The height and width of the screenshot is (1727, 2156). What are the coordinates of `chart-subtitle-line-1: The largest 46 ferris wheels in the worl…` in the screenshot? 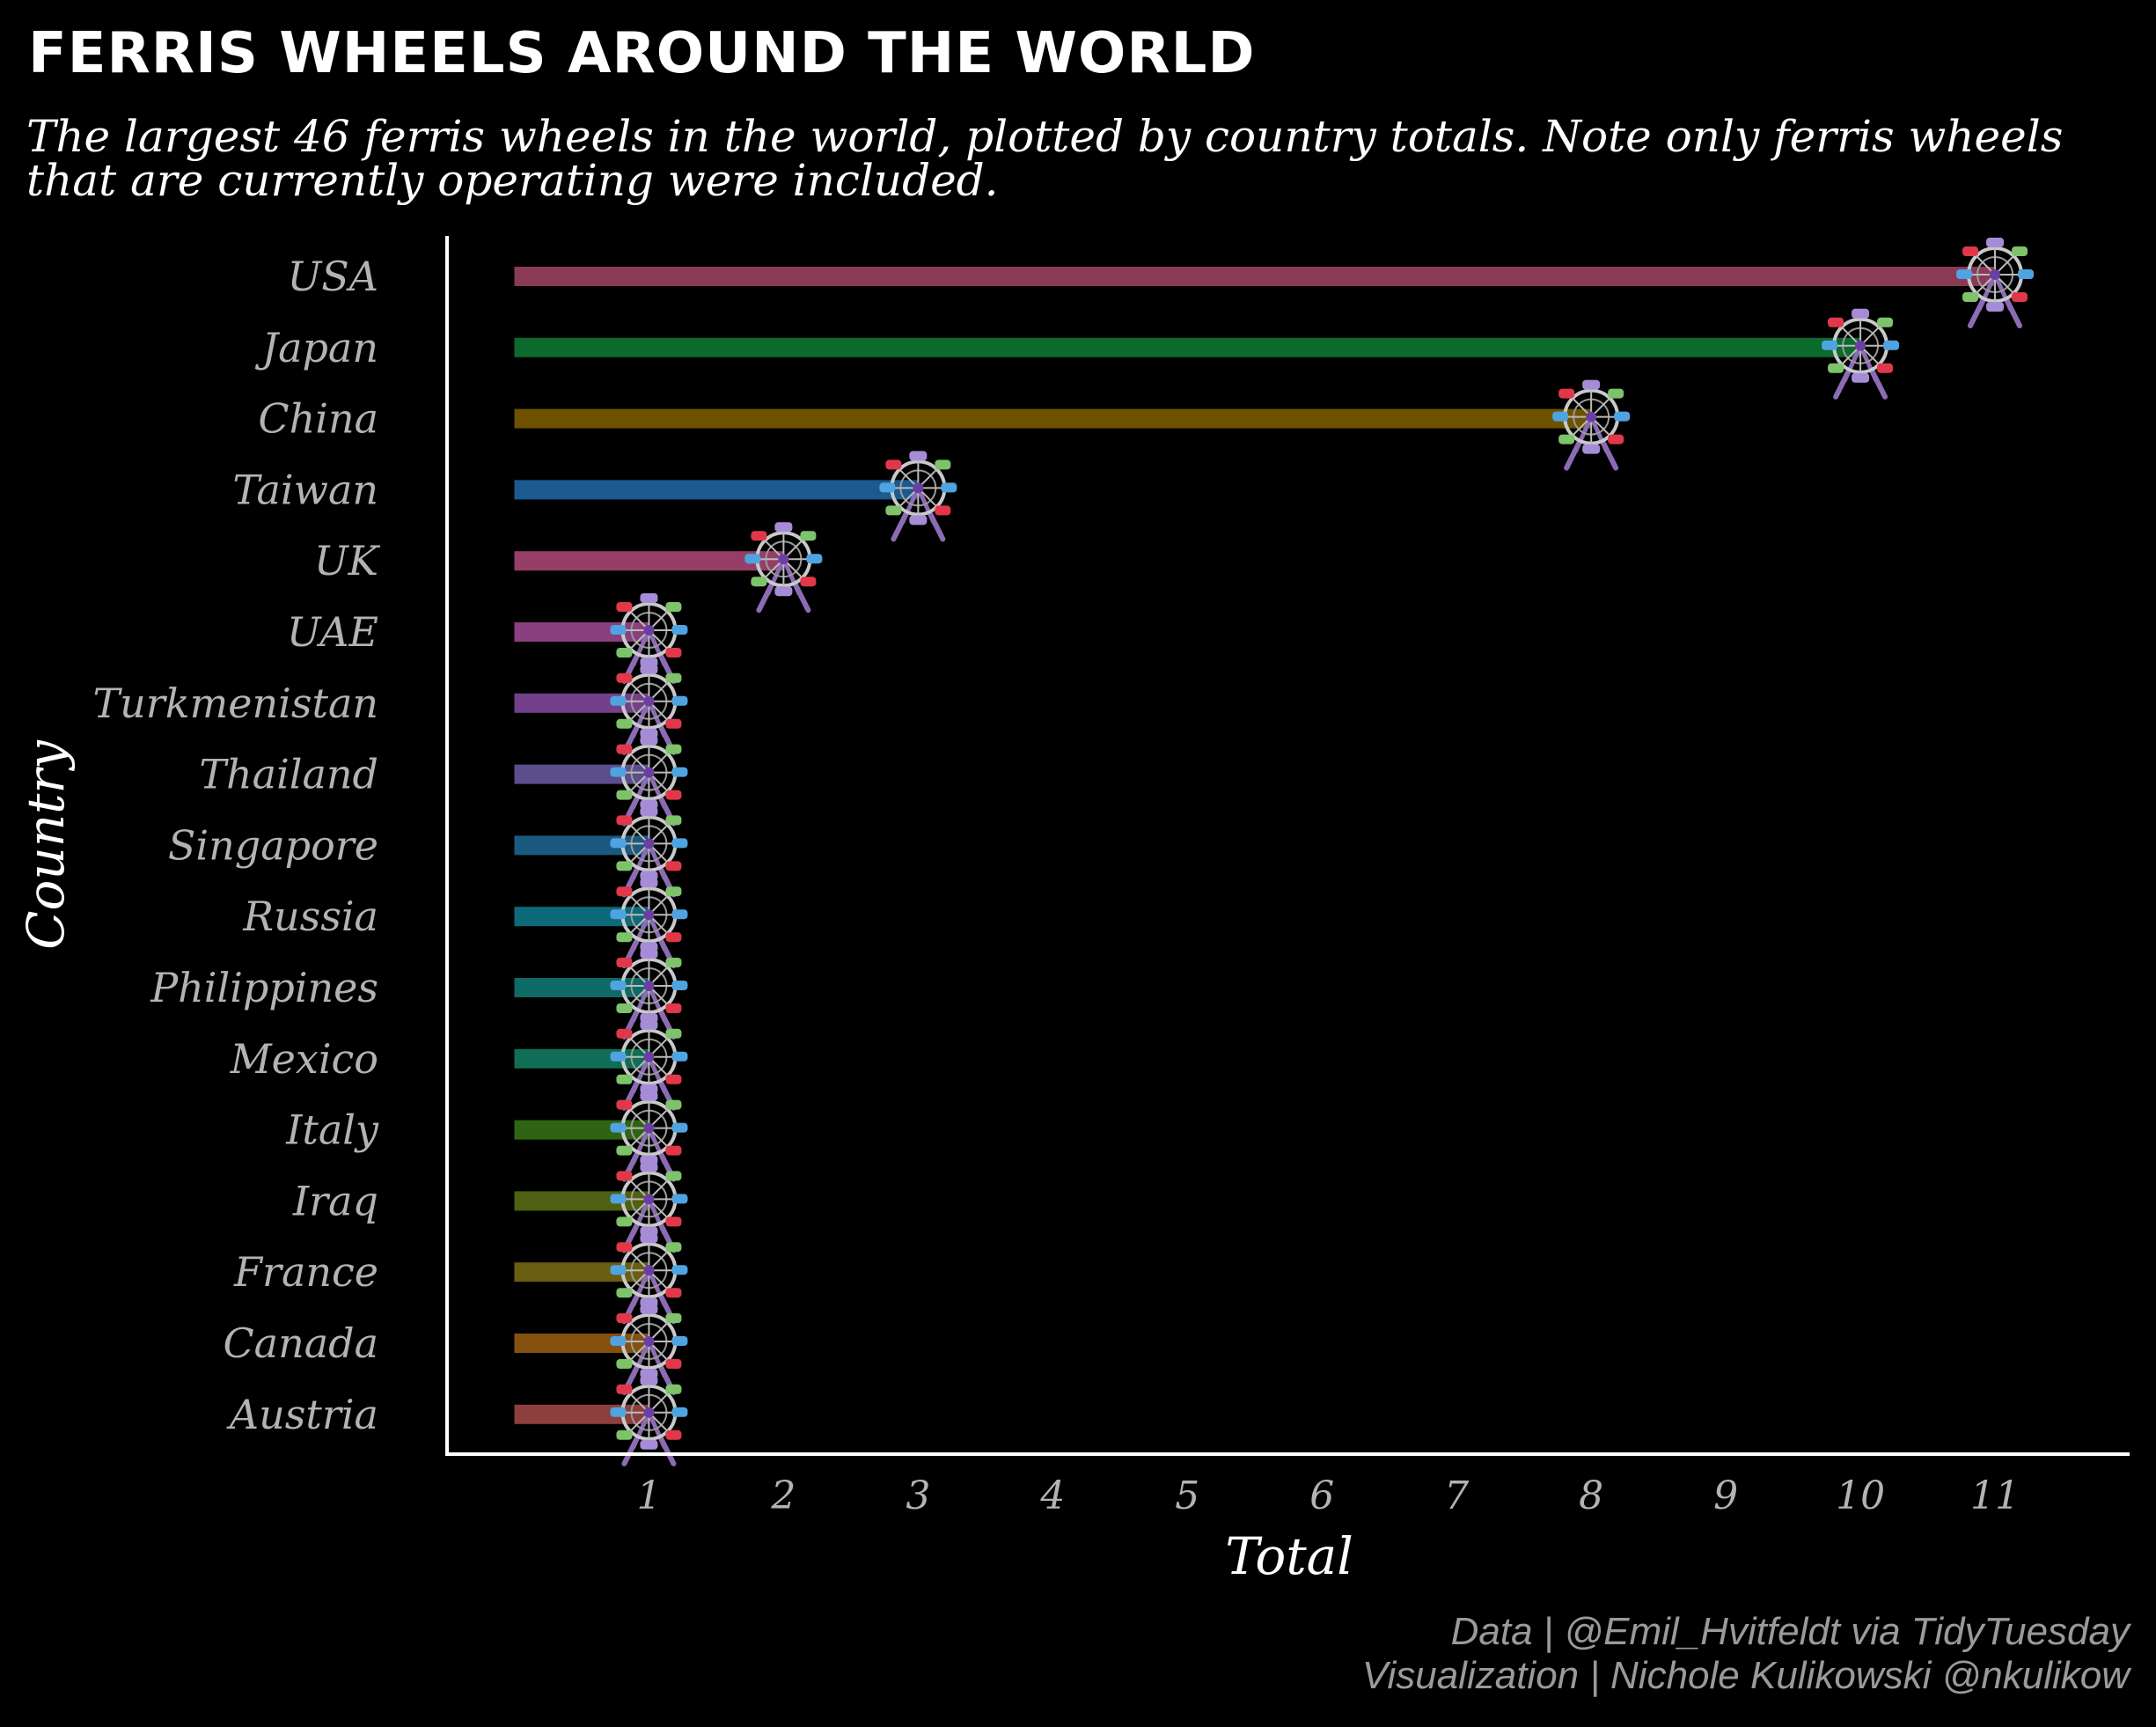 It's located at (1044, 136).